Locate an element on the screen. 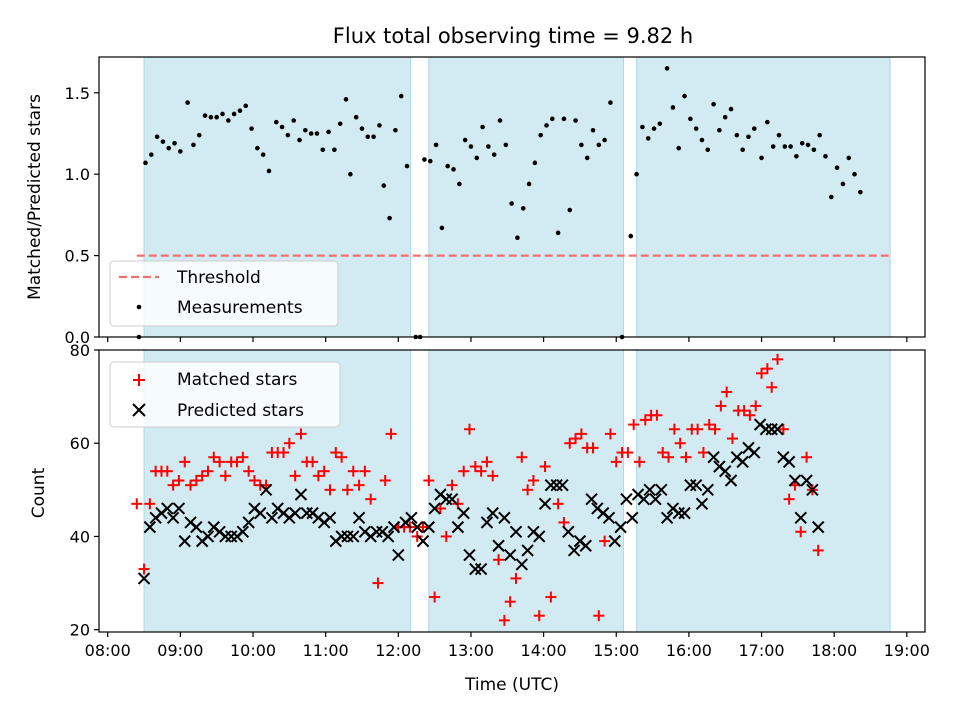 The image size is (960, 720). bottom-x-tick-label: 10:00 is located at coordinates (253, 650).